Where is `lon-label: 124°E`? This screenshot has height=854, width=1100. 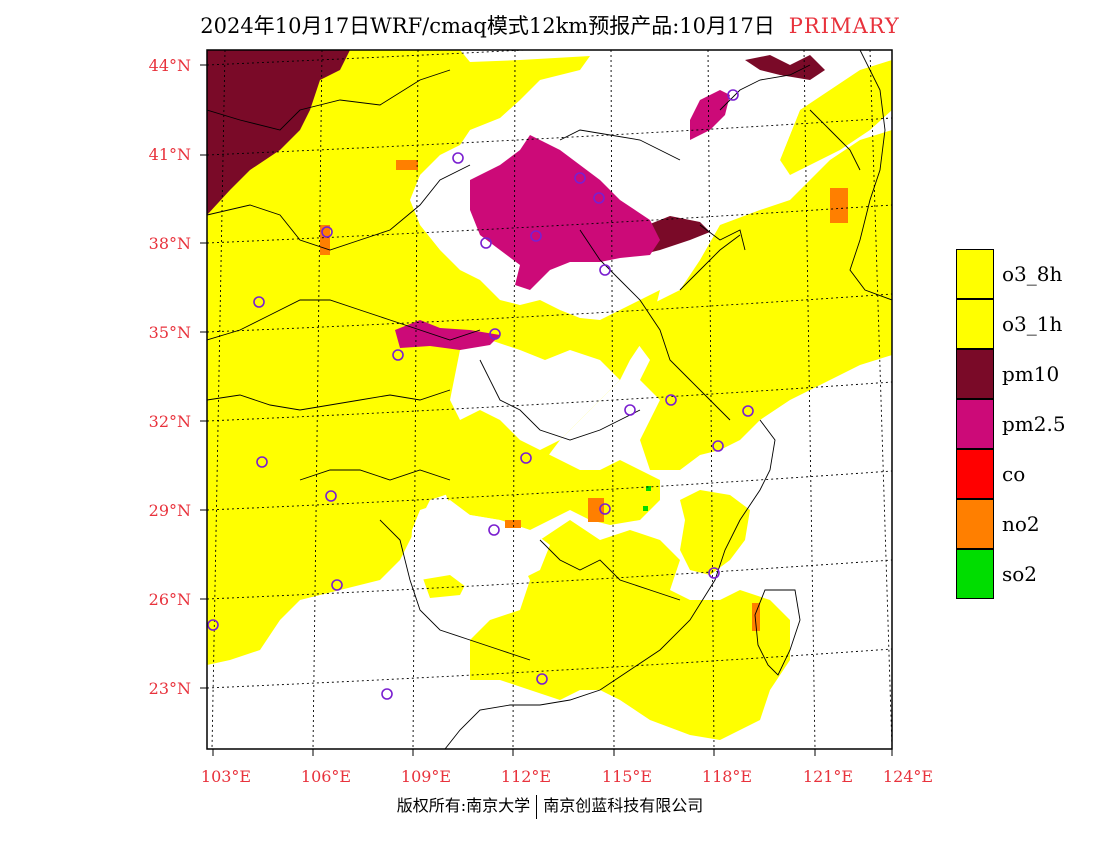 lon-label: 124°E is located at coordinates (908, 776).